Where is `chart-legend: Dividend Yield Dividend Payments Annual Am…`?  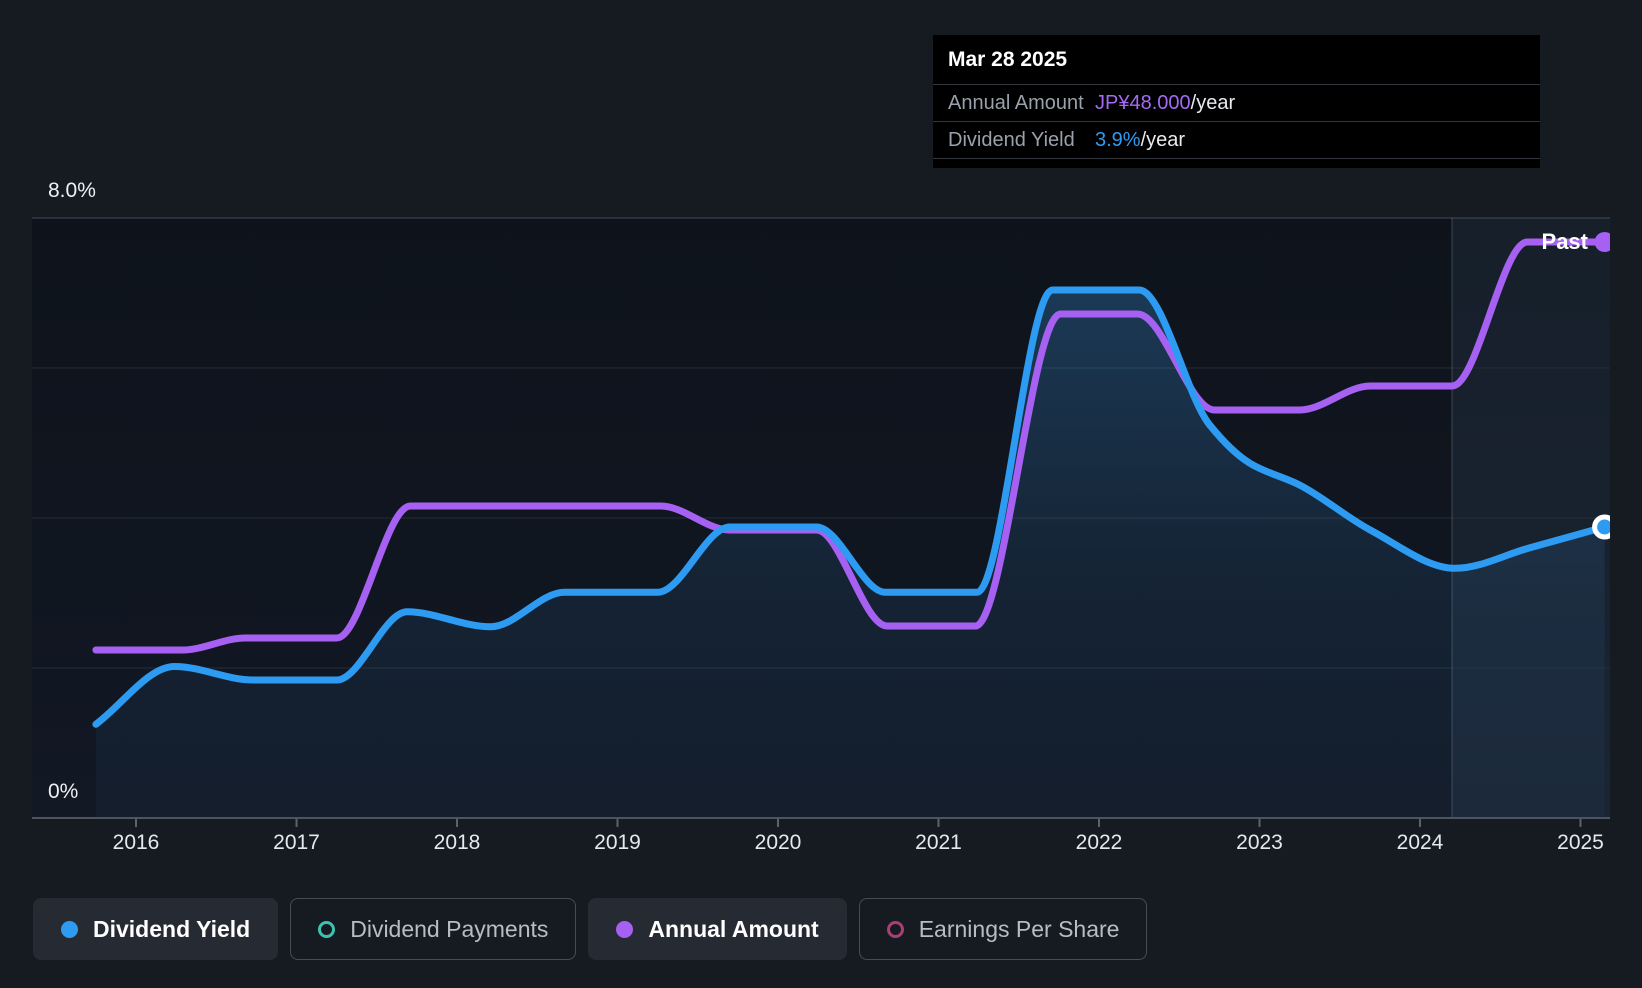
chart-legend: Dividend Yield Dividend Payments Annual Am… is located at coordinates (590, 929).